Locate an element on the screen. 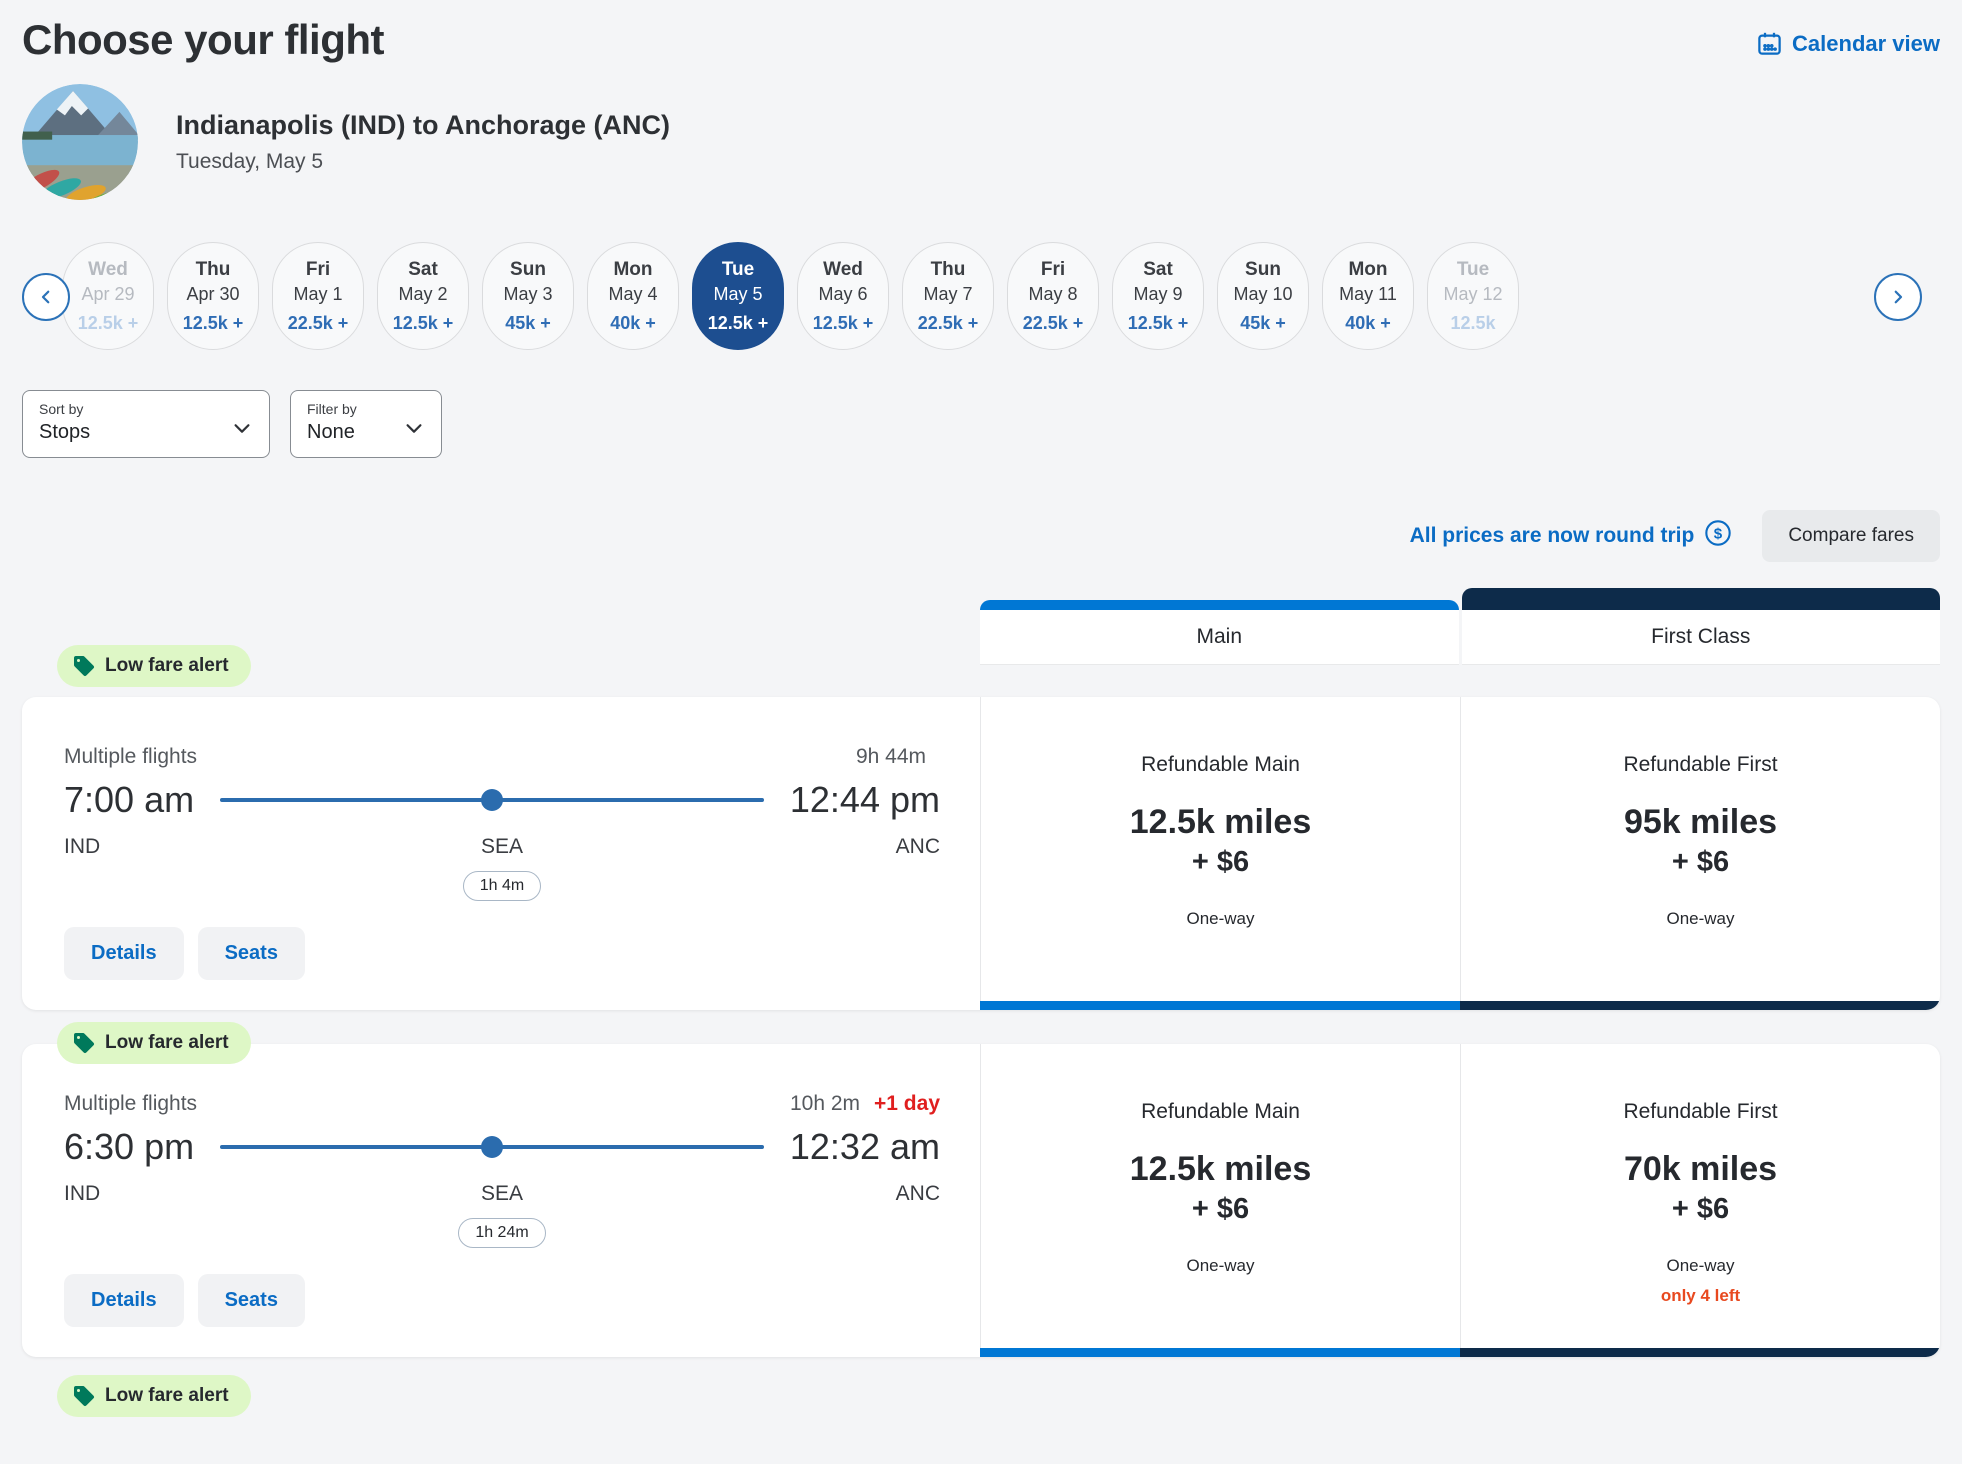  pill-date: May 10 is located at coordinates (1263, 293).